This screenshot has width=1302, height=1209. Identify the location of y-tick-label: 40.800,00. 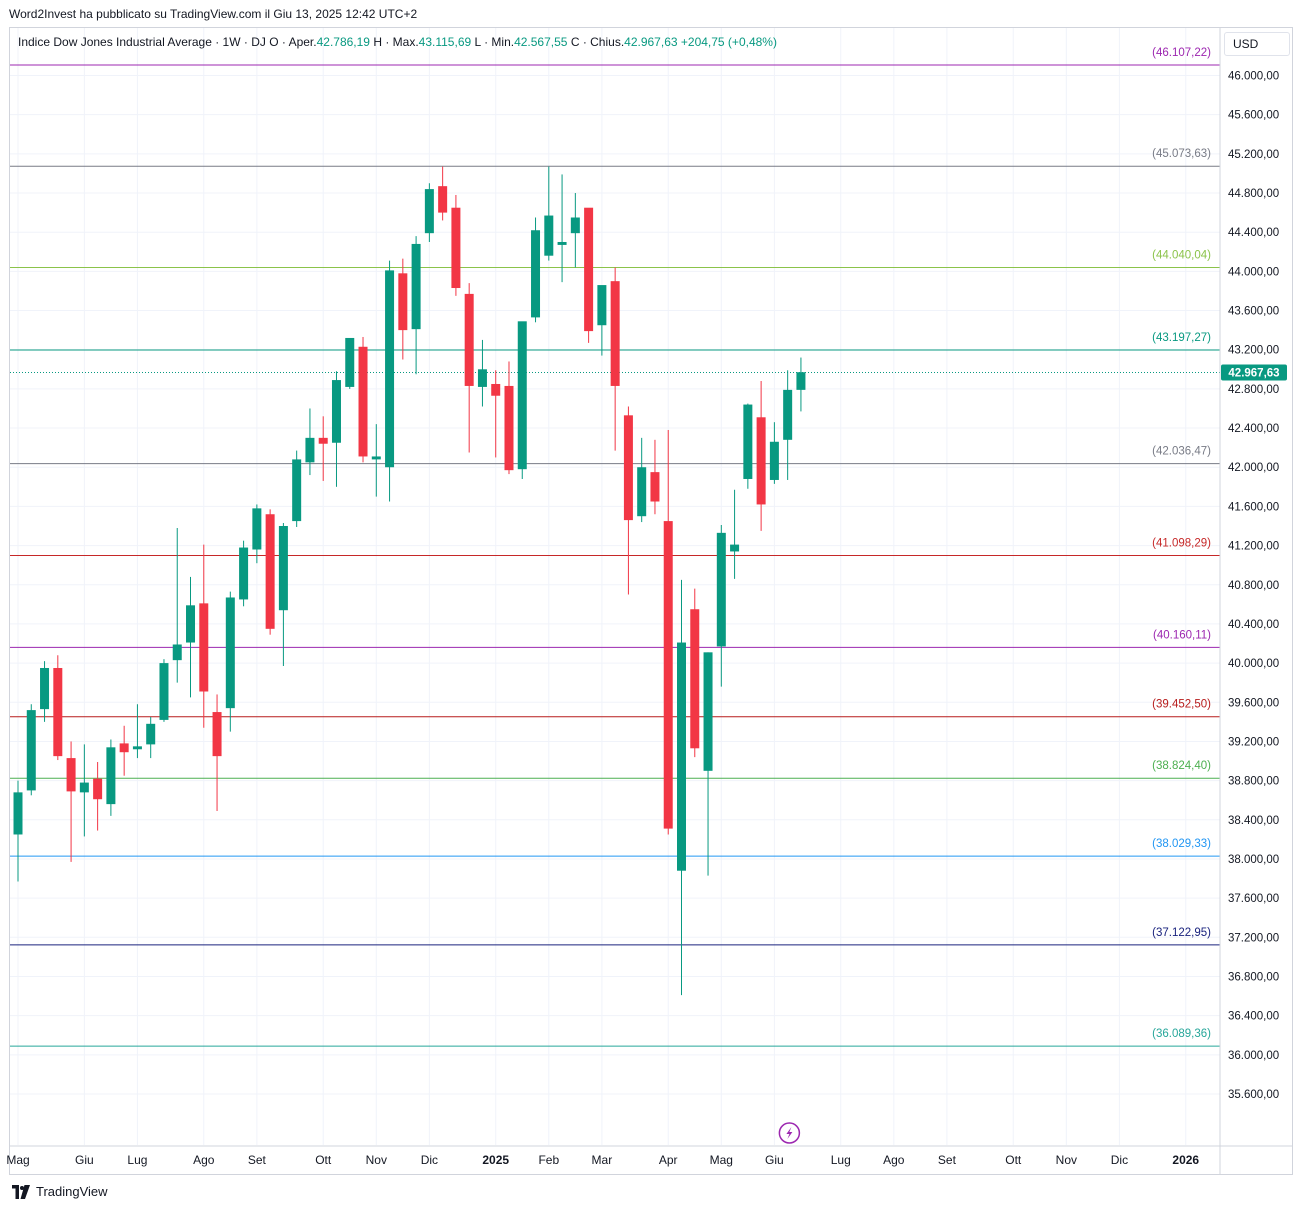
(1253, 586).